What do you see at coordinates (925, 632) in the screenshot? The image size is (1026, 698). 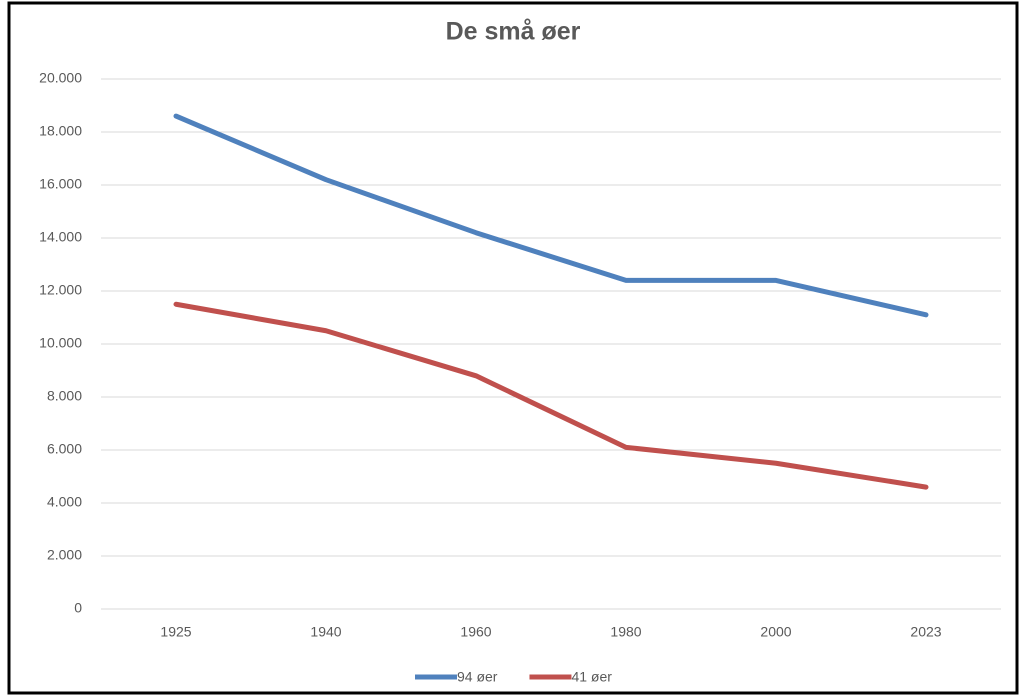 I see `x-tick-label: 2023` at bounding box center [925, 632].